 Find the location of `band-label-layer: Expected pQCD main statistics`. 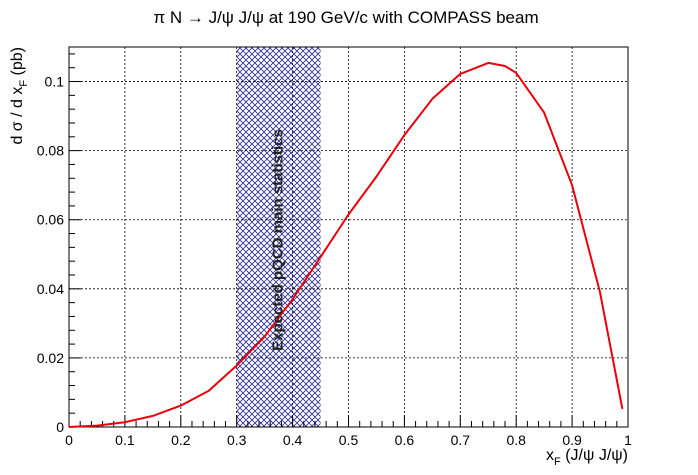

band-label-layer: Expected pQCD main statistics is located at coordinates (278, 240).